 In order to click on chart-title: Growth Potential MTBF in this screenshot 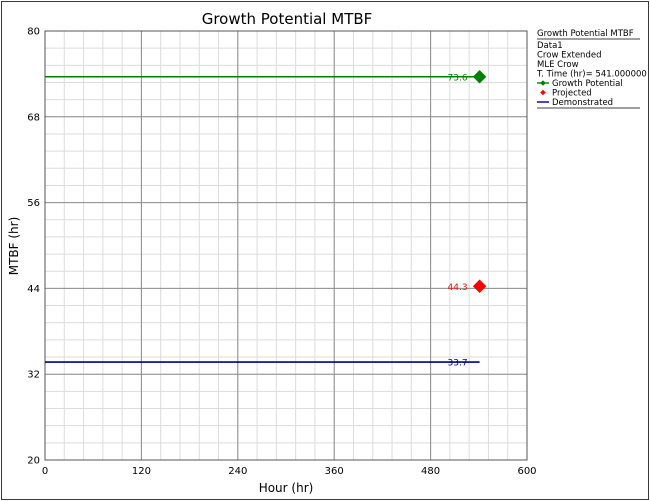, I will do `click(287, 19)`.